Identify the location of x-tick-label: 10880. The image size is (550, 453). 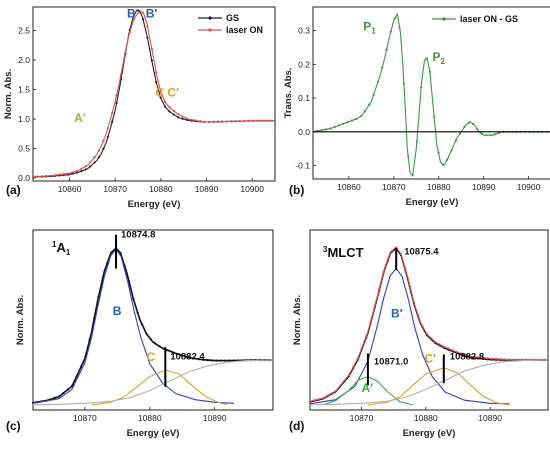
(439, 187).